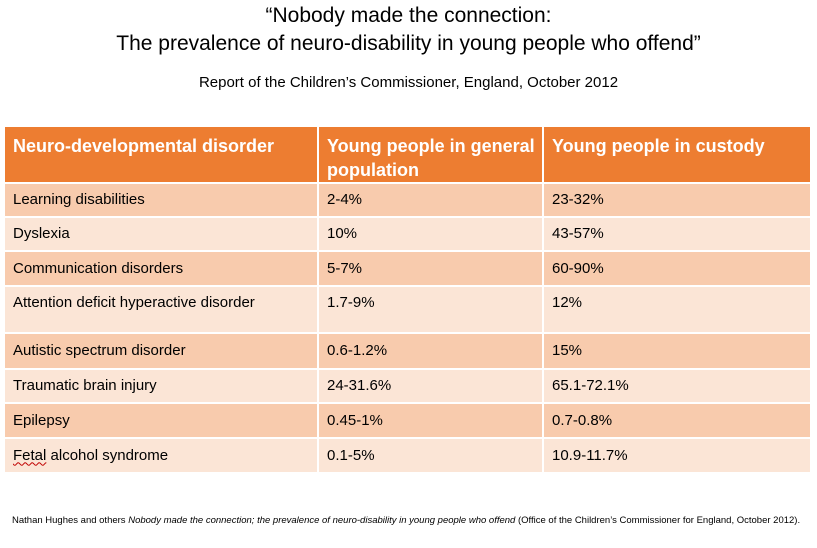 This screenshot has height=548, width=817. Describe the element at coordinates (676, 310) in the screenshot. I see `custody-cell: 12%` at that location.